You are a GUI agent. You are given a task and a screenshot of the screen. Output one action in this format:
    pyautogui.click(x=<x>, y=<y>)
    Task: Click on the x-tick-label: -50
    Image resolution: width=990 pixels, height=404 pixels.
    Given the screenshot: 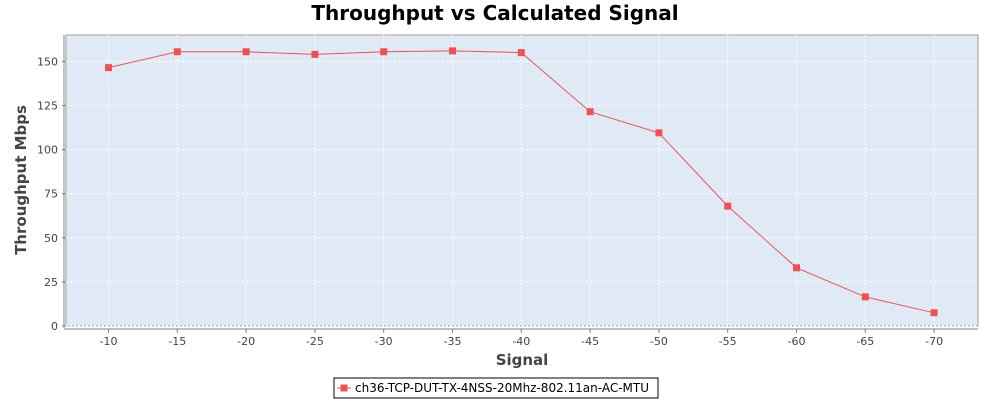 What is the action you would take?
    pyautogui.click(x=659, y=341)
    